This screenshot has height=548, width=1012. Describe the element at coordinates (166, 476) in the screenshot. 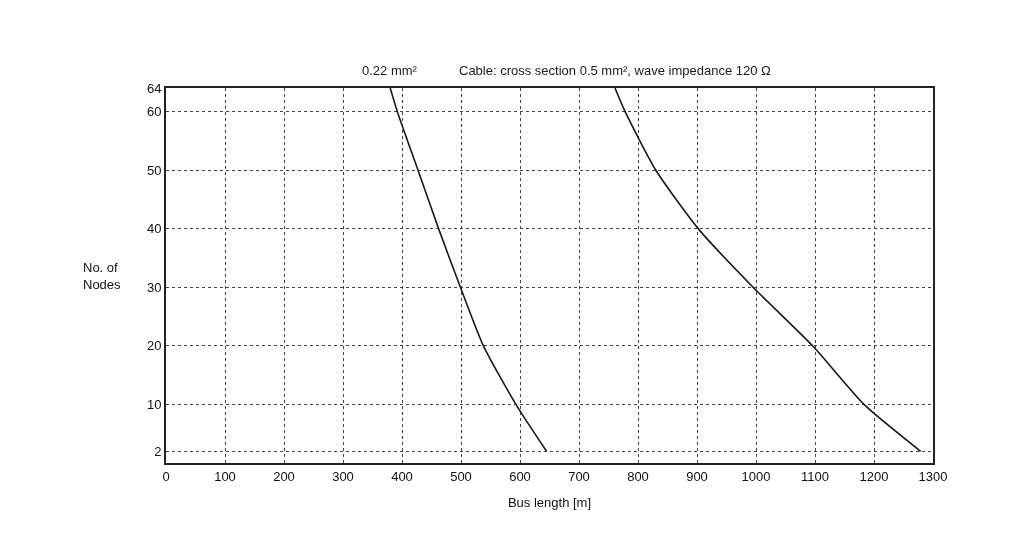

I see `x-tick-label: 0` at that location.